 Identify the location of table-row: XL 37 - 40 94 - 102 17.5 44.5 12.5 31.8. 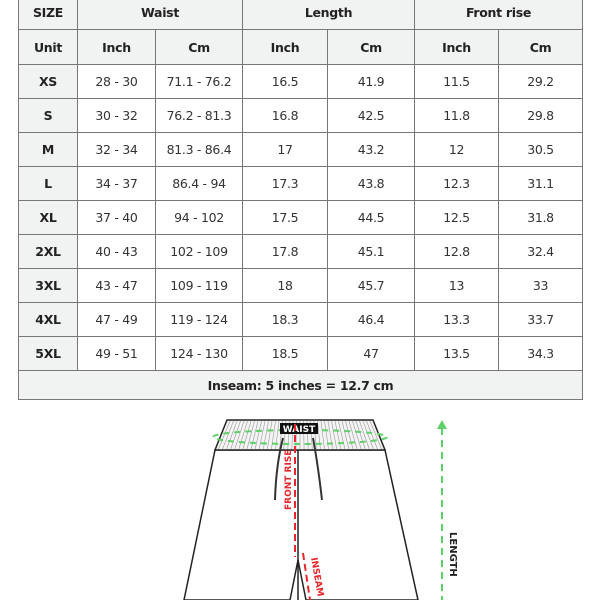
(301, 217).